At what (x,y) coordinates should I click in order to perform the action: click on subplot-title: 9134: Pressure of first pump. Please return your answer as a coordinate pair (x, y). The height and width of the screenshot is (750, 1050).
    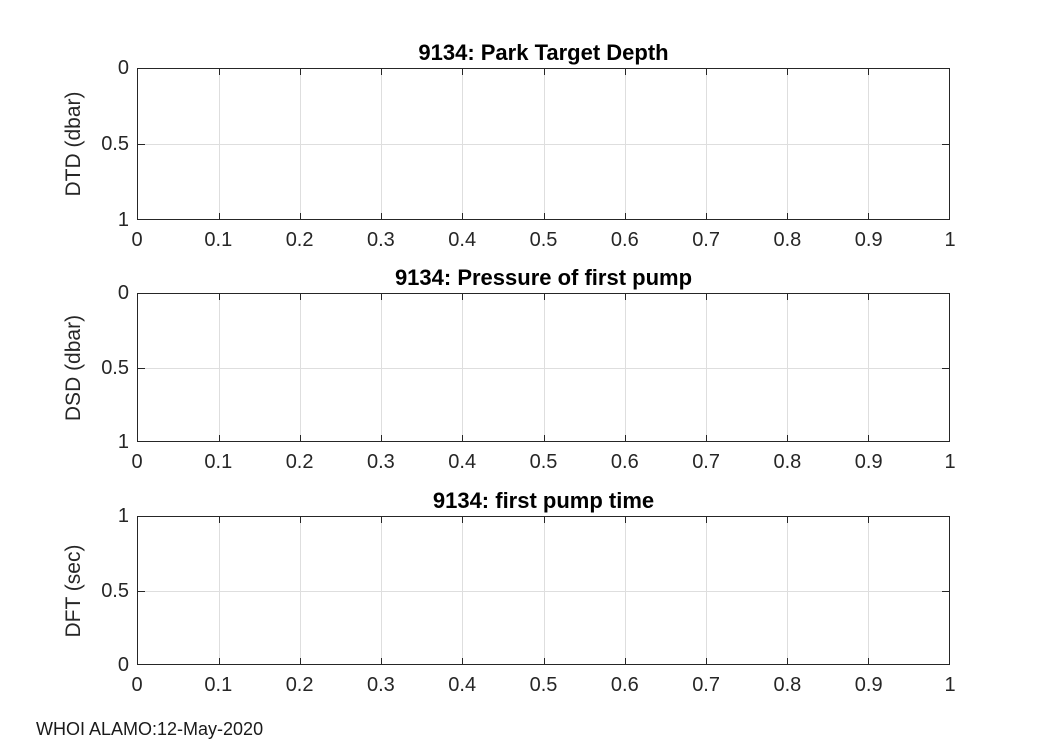
    Looking at the image, I should click on (543, 277).